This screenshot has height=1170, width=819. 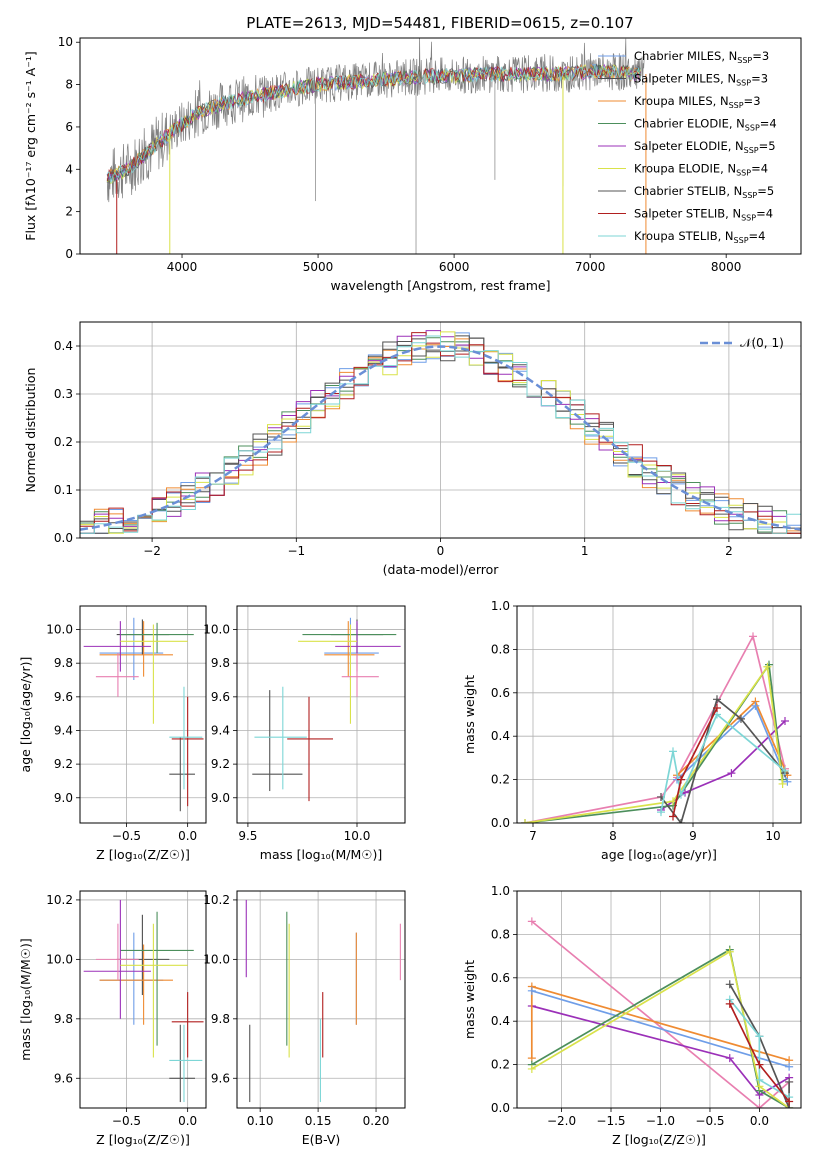 I want to click on legend-label: Chabrier ELODIE, NSSP=4, so click(x=705, y=125).